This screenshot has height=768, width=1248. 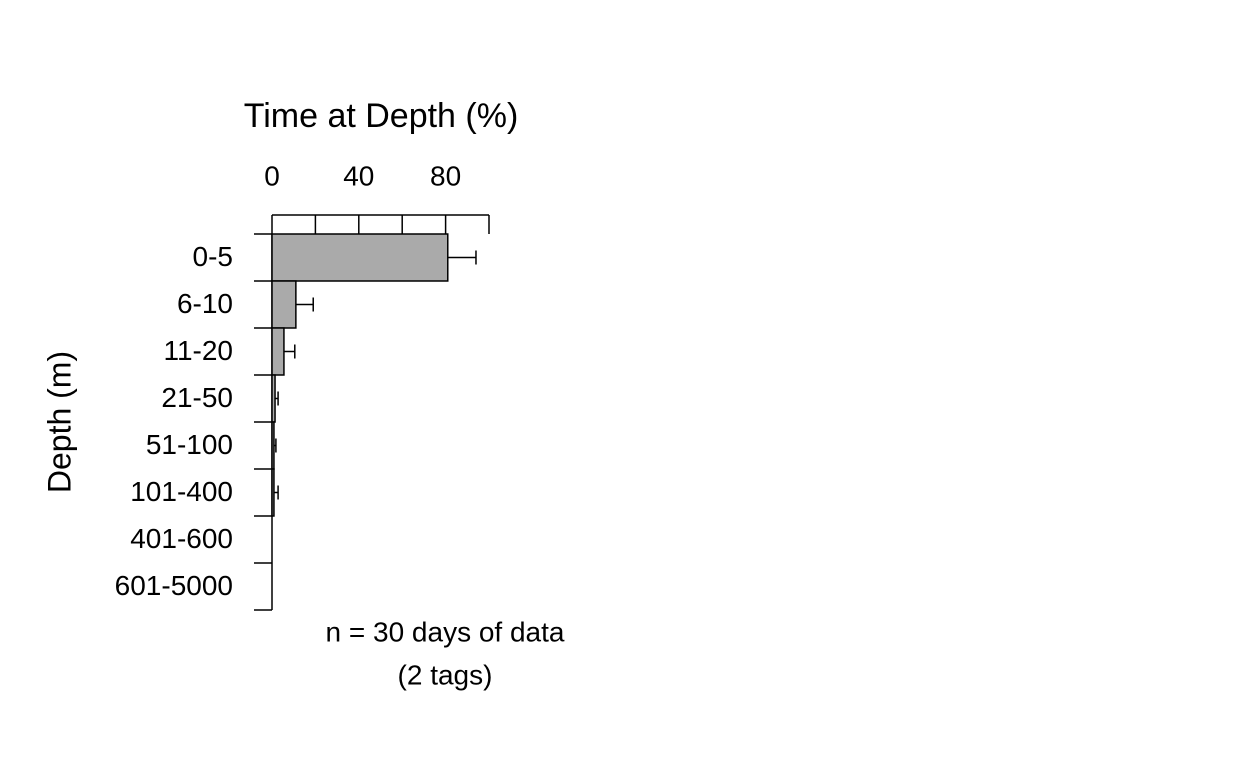 What do you see at coordinates (205, 303) in the screenshot?
I see `y-tick-label: 6-10` at bounding box center [205, 303].